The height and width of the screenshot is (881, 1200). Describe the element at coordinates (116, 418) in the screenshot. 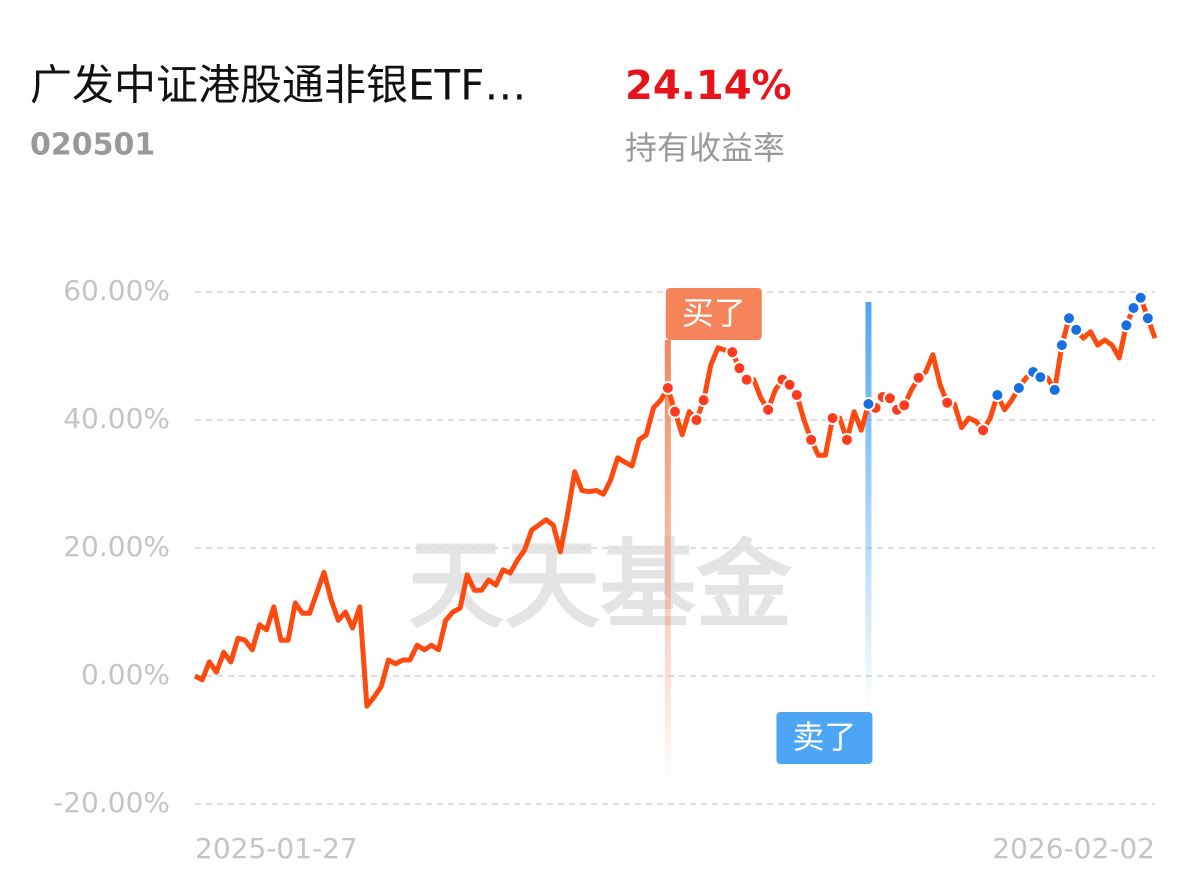

I see `y-tick-label: 40.00%` at that location.